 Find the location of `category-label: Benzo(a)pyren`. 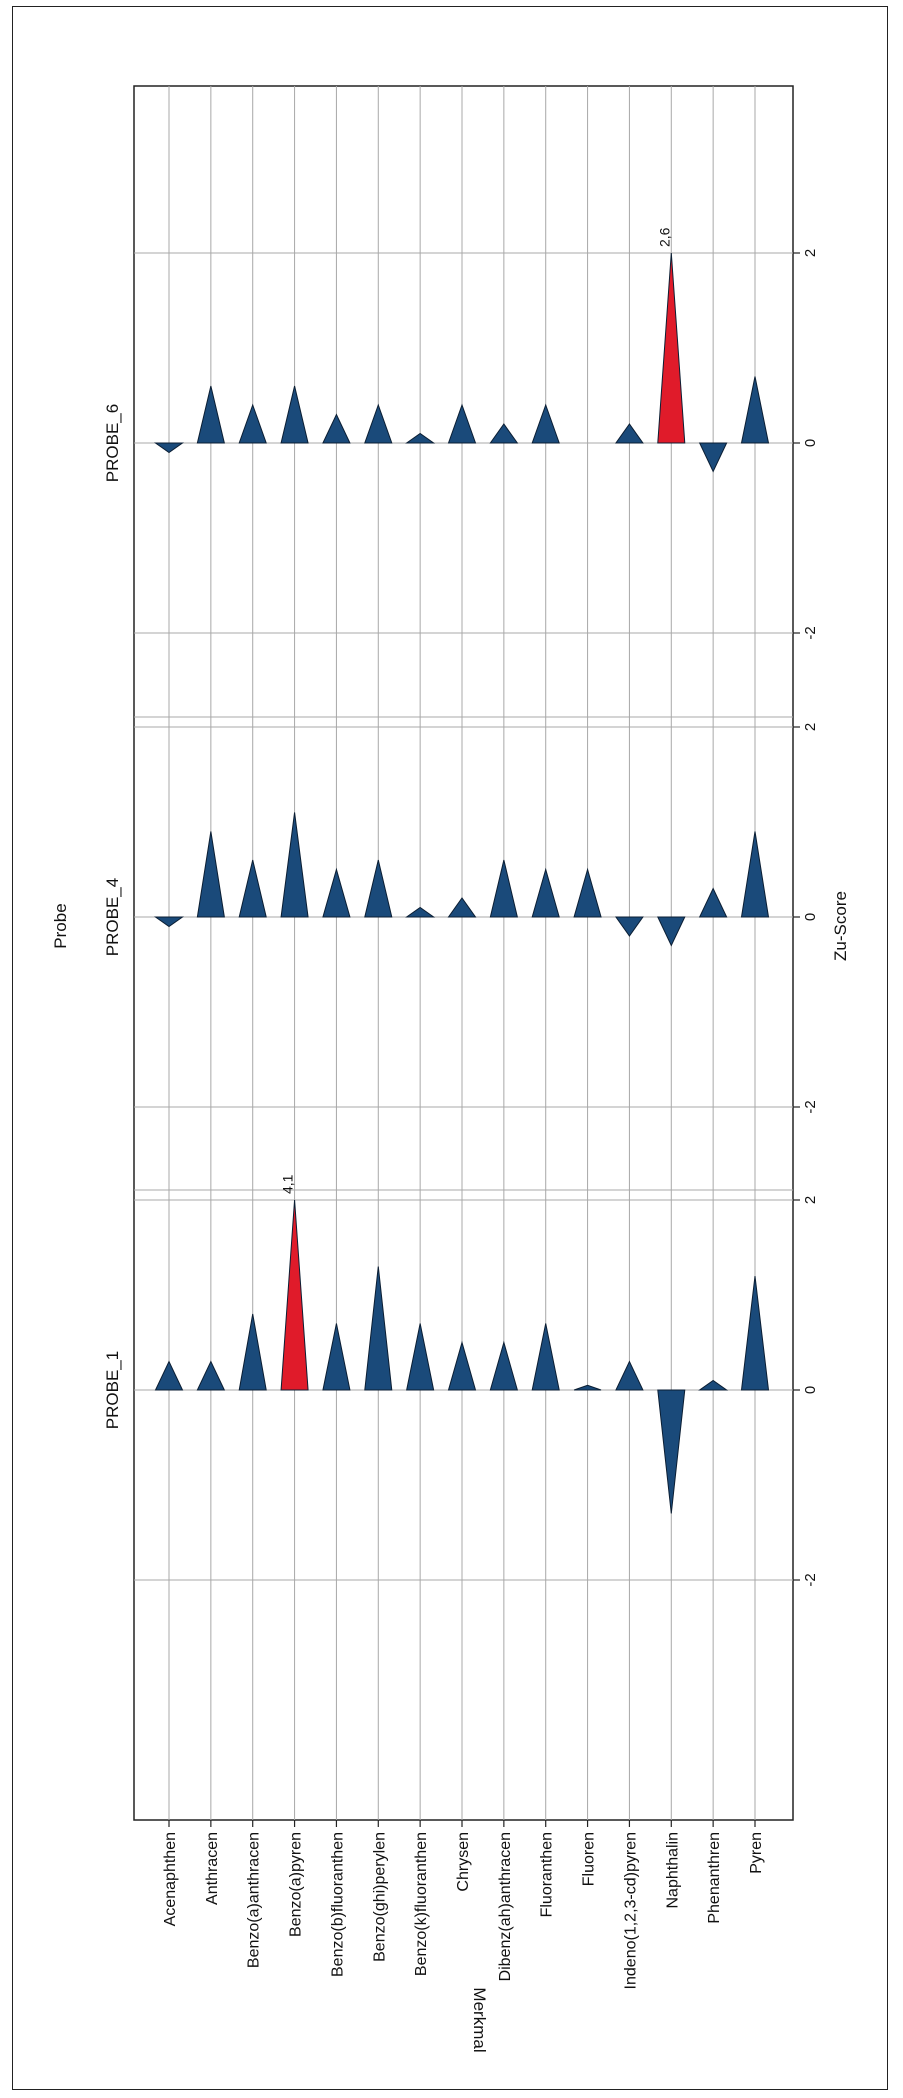

category-label: Benzo(a)pyren is located at coordinates (296, 1884).